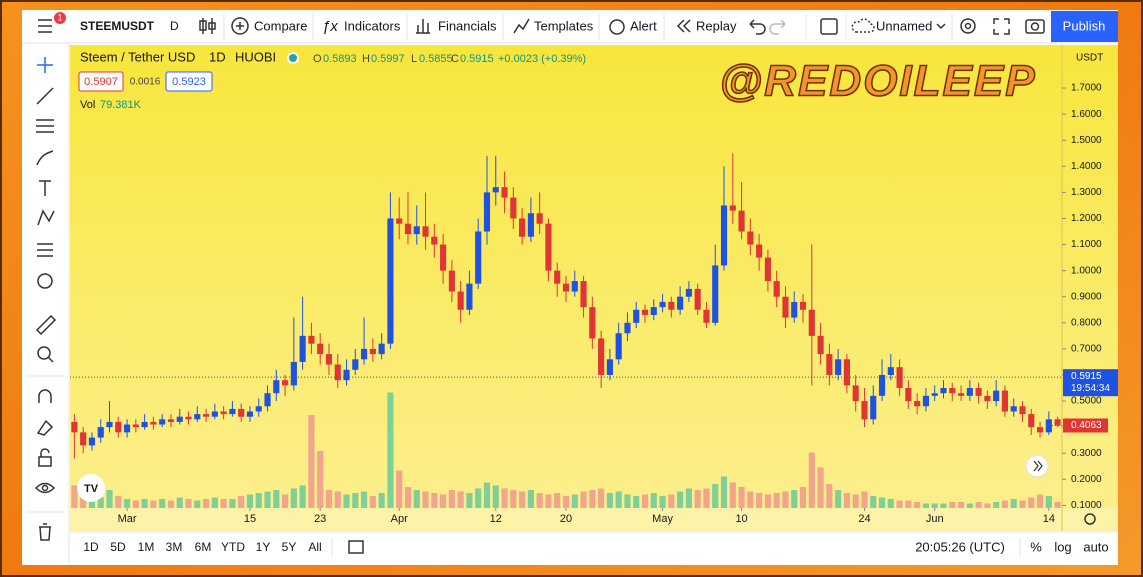 The width and height of the screenshot is (1143, 577). I want to click on prediction-tool, so click(45, 250).